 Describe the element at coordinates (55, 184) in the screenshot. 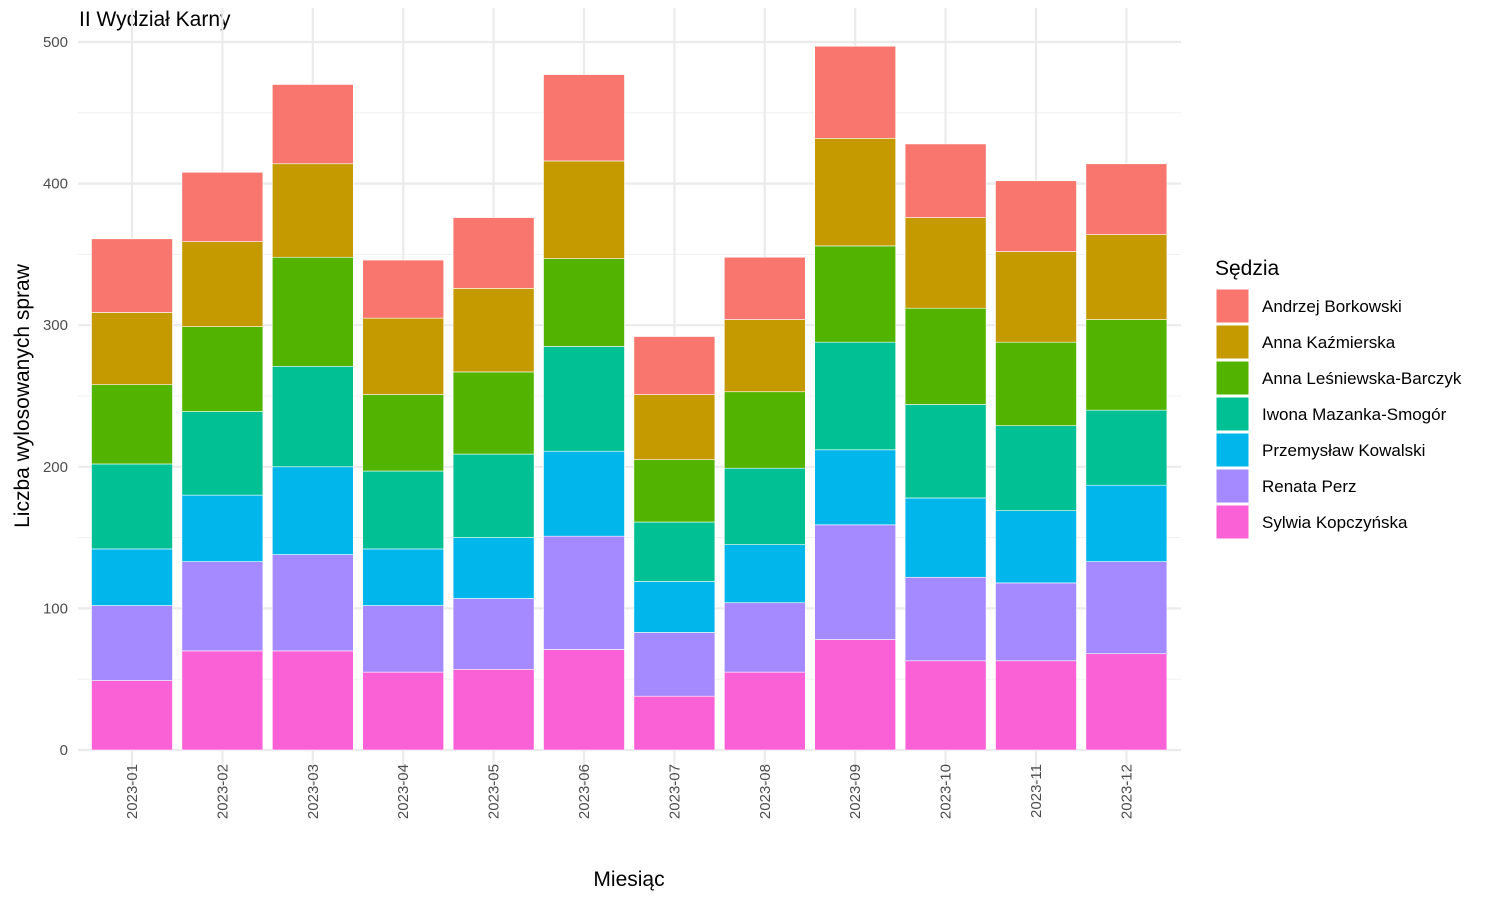

I see `y-tick-label: 400` at that location.